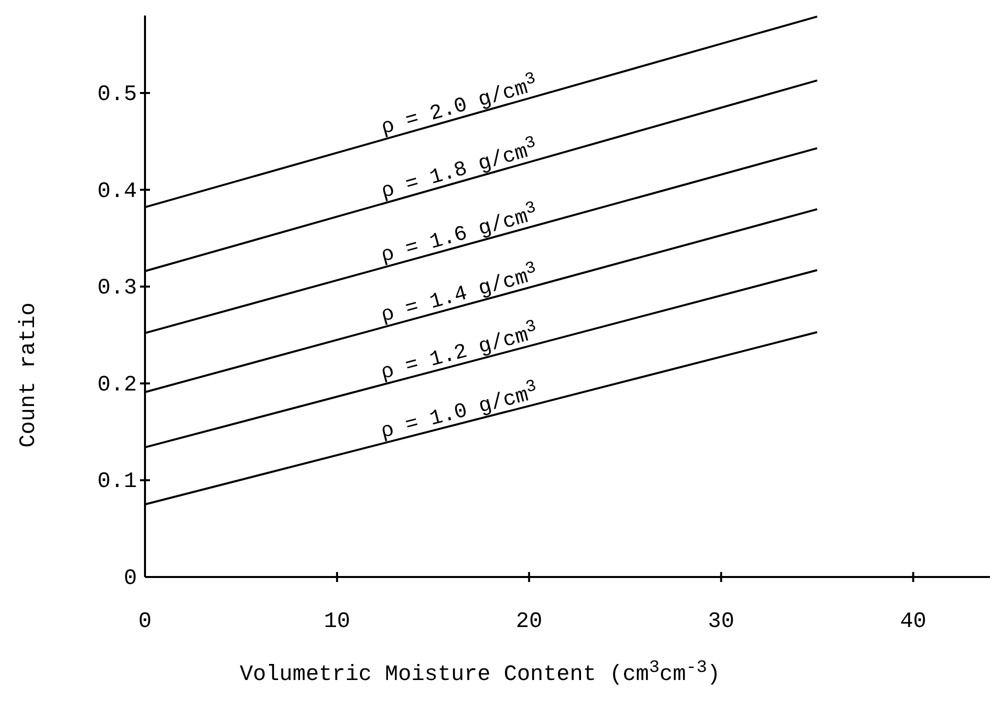 This screenshot has height=703, width=992. What do you see at coordinates (480, 672) in the screenshot?
I see `x-axis-title: Volumetric Moisture Content (cm$^{3}$cm$^{-3}$)` at bounding box center [480, 672].